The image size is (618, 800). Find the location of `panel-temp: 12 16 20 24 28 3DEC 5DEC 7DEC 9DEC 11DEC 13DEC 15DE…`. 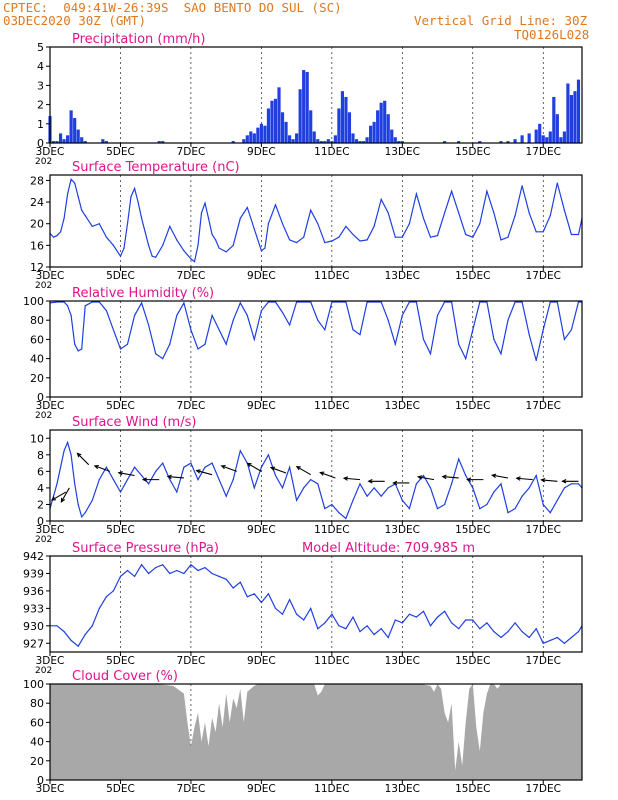

panel-temp: 12 16 20 24 28 3DEC 5DEC 7DEC 9DEC 11DEC 13DEC 15DE… is located at coordinates (306, 225).